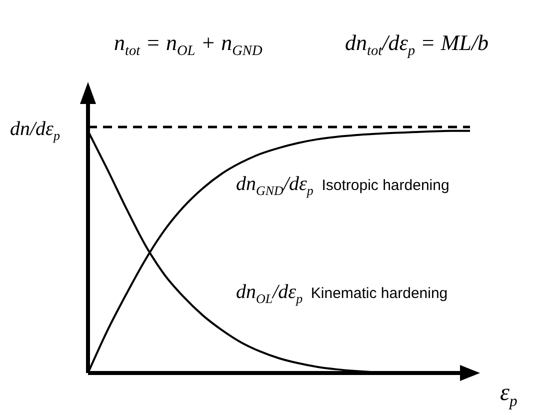 The image size is (553, 417). What do you see at coordinates (342, 293) in the screenshot?
I see `series-label: dn$_{OL}$/dε$_{p}$ Kinematic hardening` at bounding box center [342, 293].